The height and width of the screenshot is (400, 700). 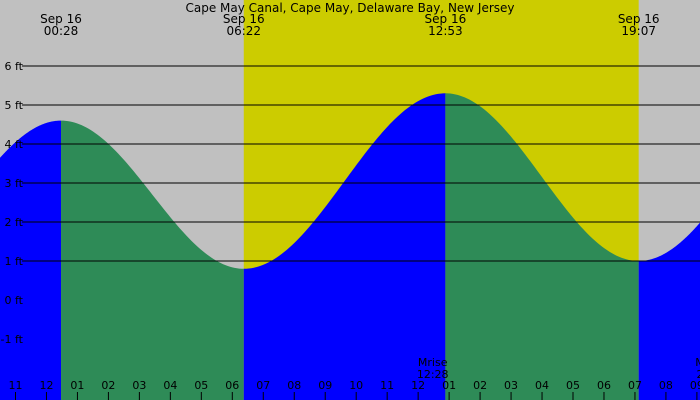 I want to click on y-tick-label: -1 ft, so click(x=12, y=339).